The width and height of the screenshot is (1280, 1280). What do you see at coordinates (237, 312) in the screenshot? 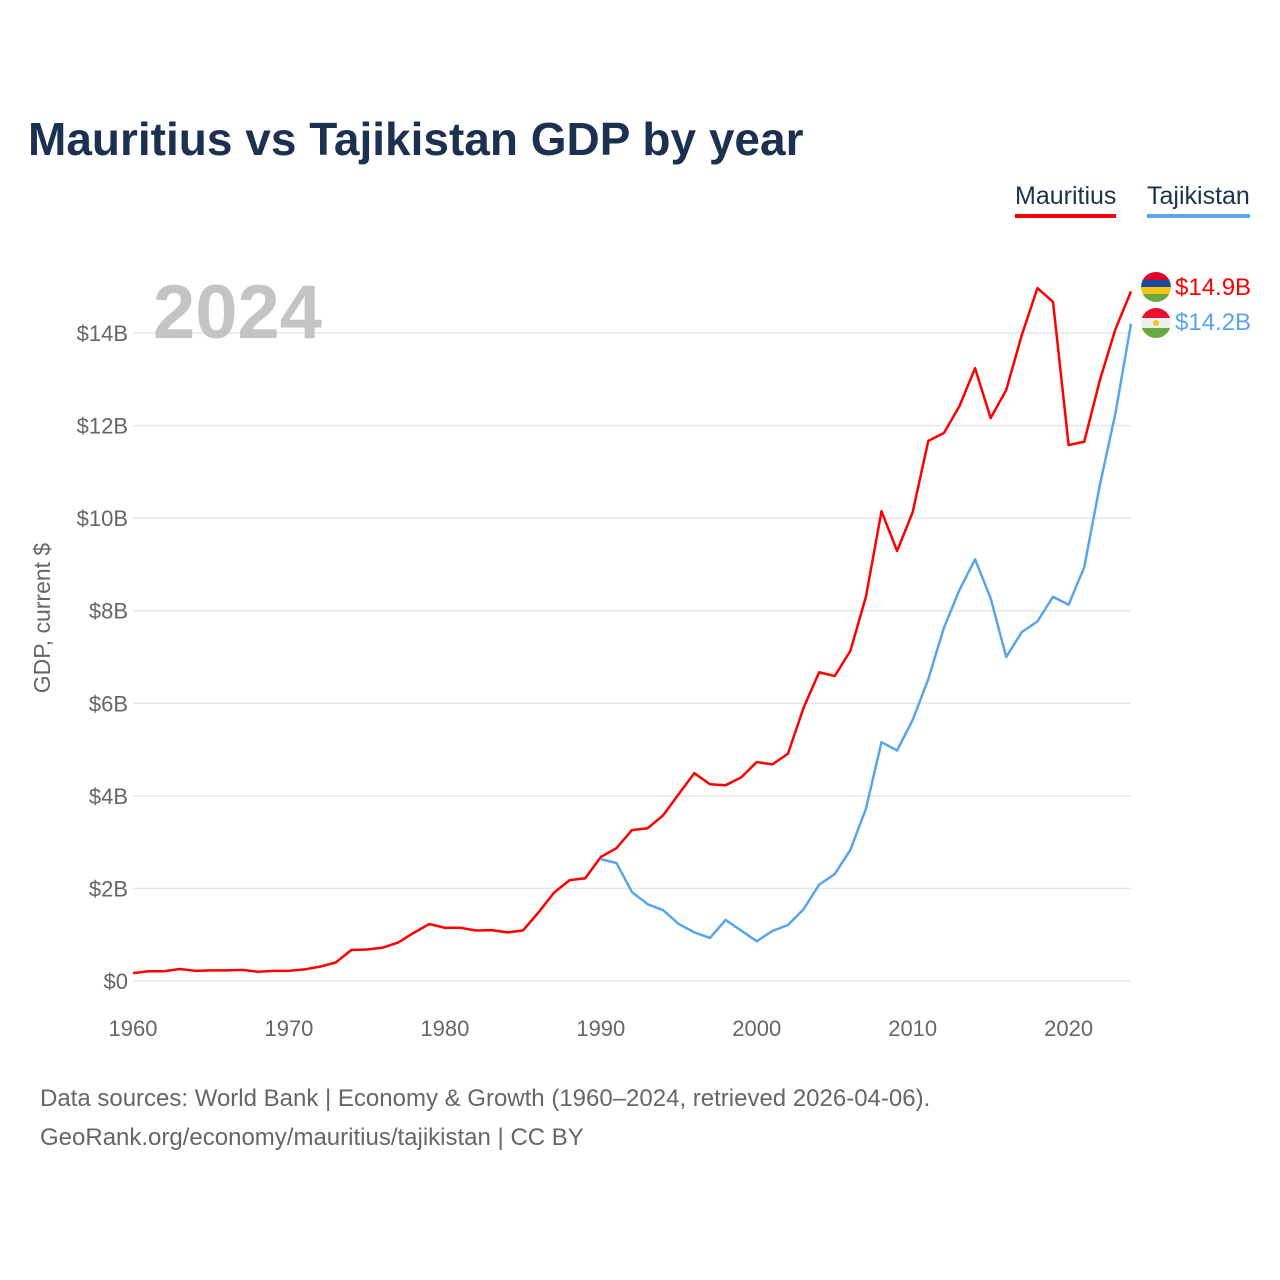
I see `year-watermark: 2024` at bounding box center [237, 312].